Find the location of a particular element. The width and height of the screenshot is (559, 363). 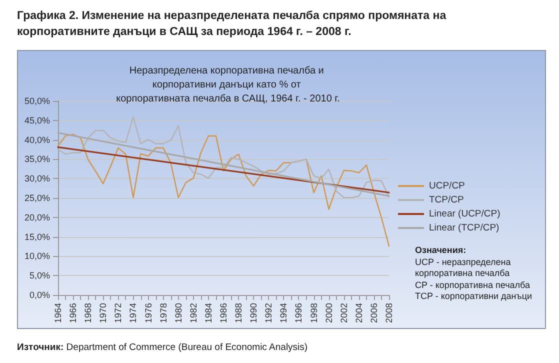

x-tick-label: 1982 is located at coordinates (193, 313).